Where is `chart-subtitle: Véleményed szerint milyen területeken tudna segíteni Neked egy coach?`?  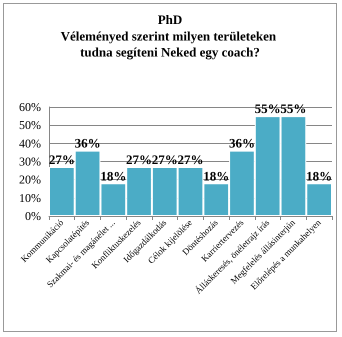
chart-subtitle: Véleményed szerint milyen területeken tudna segíteni Neked egy coach? is located at coordinates (170, 44).